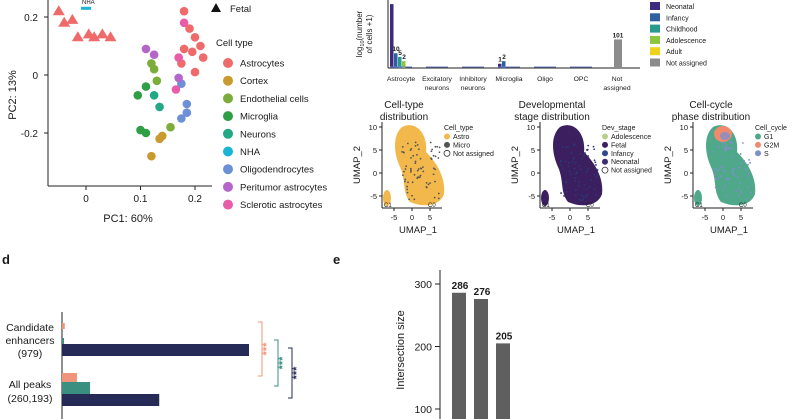 The image size is (800, 419). What do you see at coordinates (458, 128) in the screenshot?
I see `umap-legend-title: Cell_type` at bounding box center [458, 128].